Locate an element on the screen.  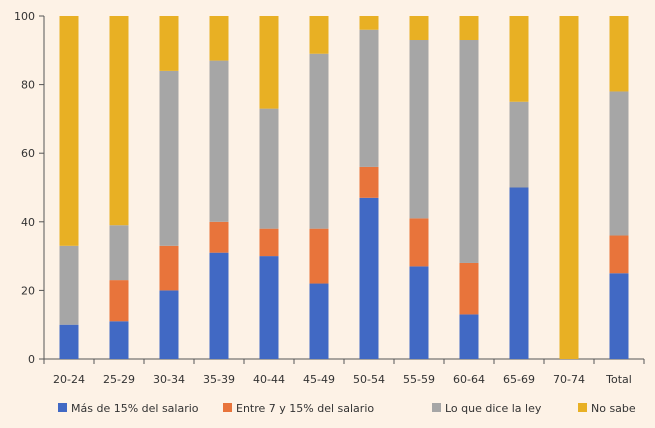
x-tick-label: 30-34 is located at coordinates (169, 379).